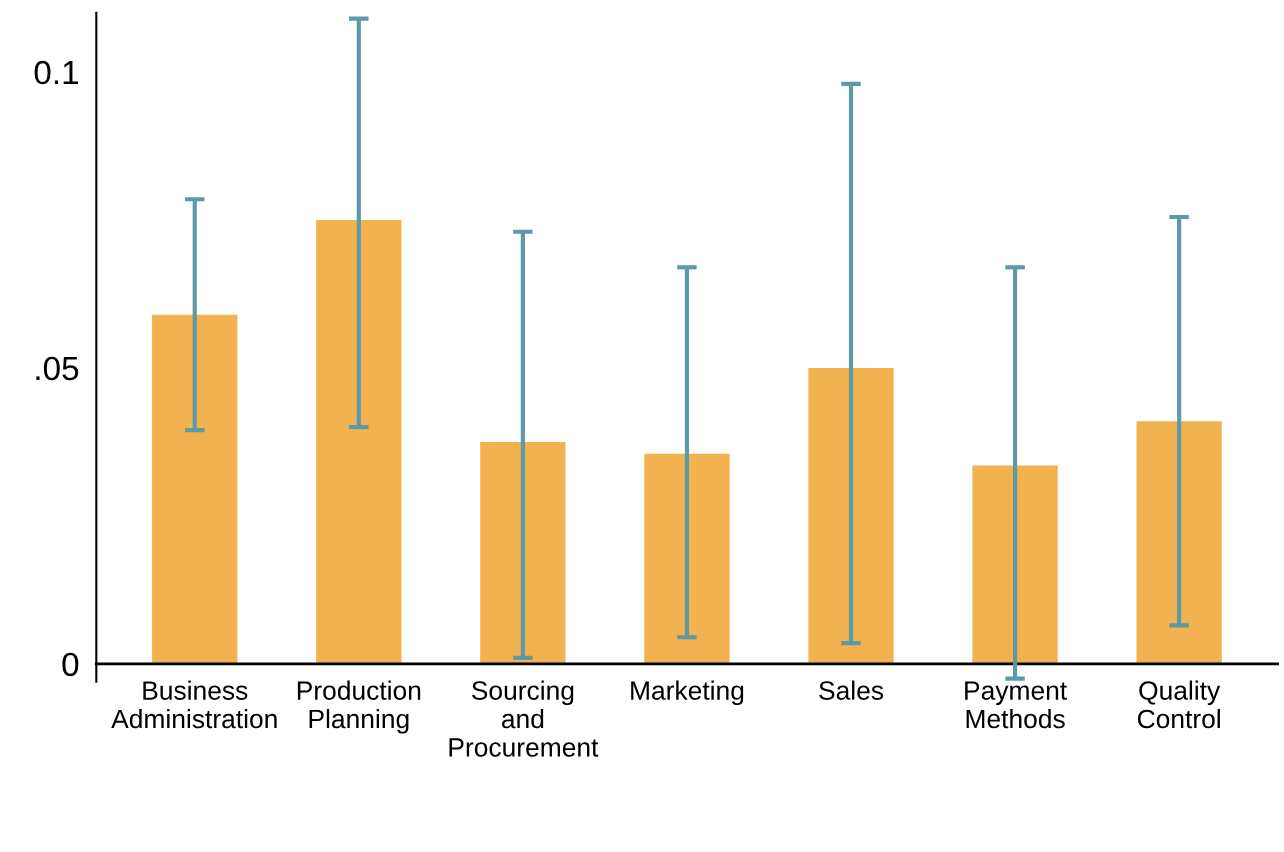  What do you see at coordinates (70, 664) in the screenshot?
I see `y-tick-label: 0` at bounding box center [70, 664].